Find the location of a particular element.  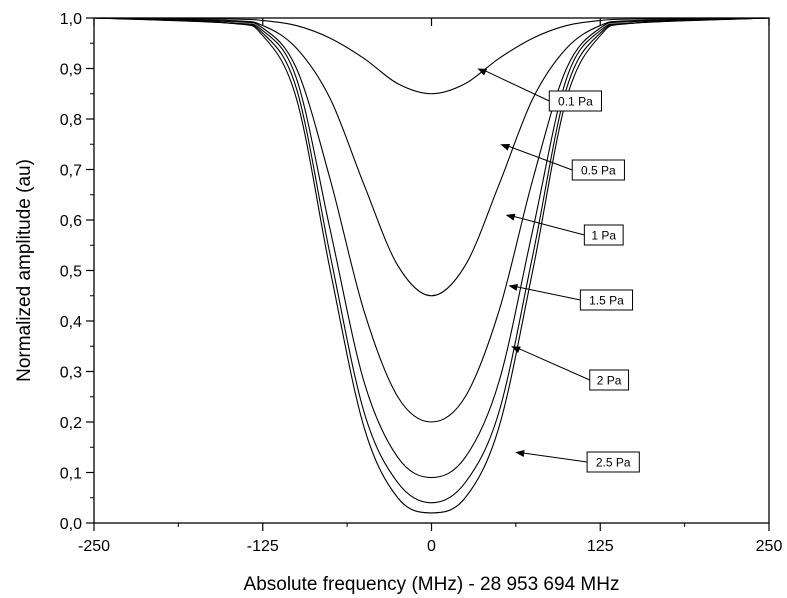

series-line is located at coordinates (431, 56).